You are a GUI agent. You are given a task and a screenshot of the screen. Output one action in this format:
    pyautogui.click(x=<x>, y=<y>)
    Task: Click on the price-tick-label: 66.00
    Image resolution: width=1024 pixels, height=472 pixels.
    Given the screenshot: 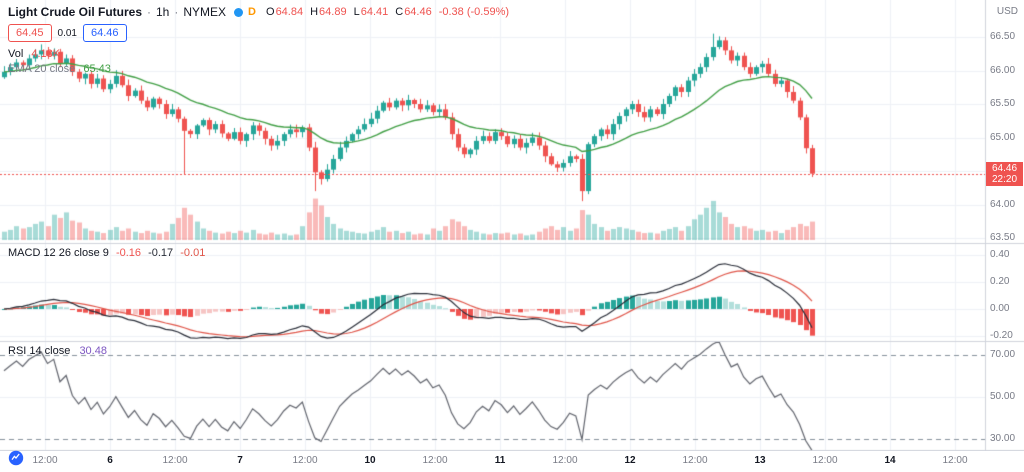 What is the action you would take?
    pyautogui.click(x=1003, y=70)
    